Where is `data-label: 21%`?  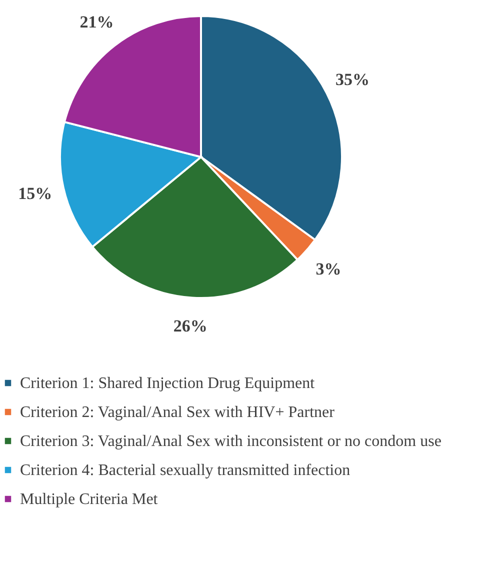
data-label: 21% is located at coordinates (97, 22).